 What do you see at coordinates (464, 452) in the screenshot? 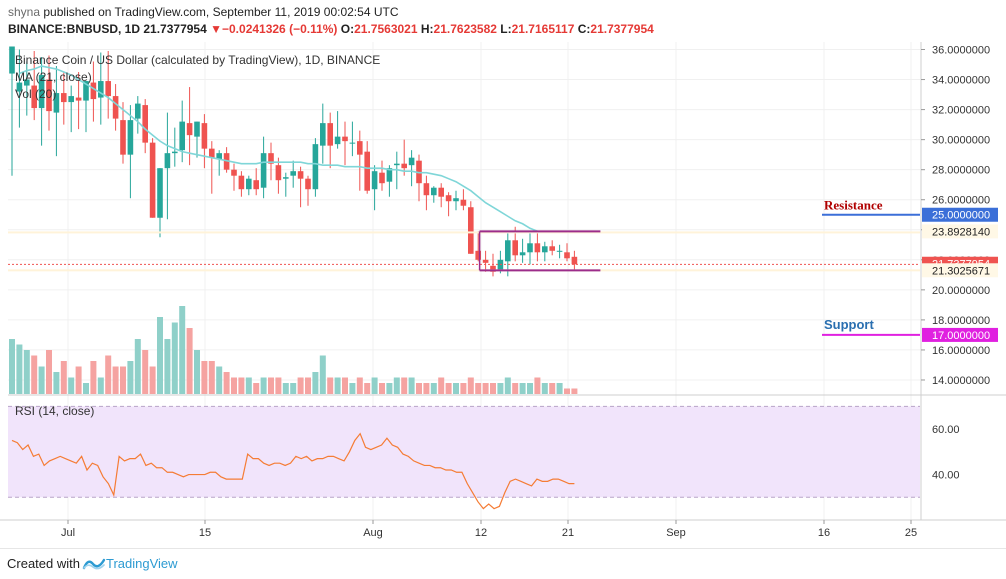
I see `rsi-band` at bounding box center [464, 452].